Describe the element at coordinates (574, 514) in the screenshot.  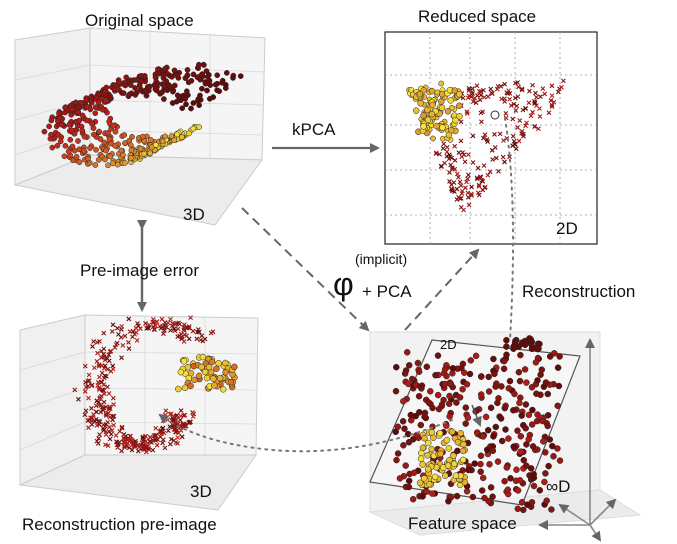
I see `feature-axis-back` at that location.